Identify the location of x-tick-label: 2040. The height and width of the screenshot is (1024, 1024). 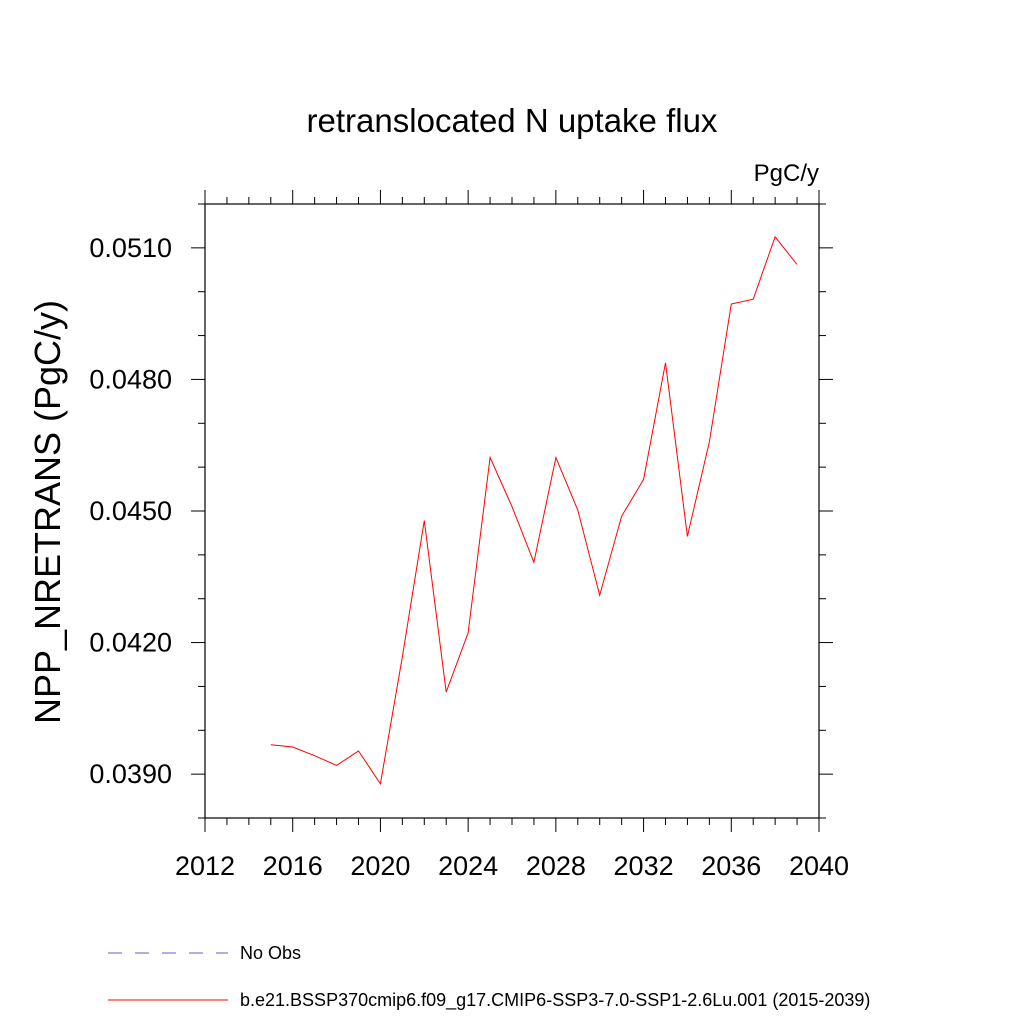
(819, 866).